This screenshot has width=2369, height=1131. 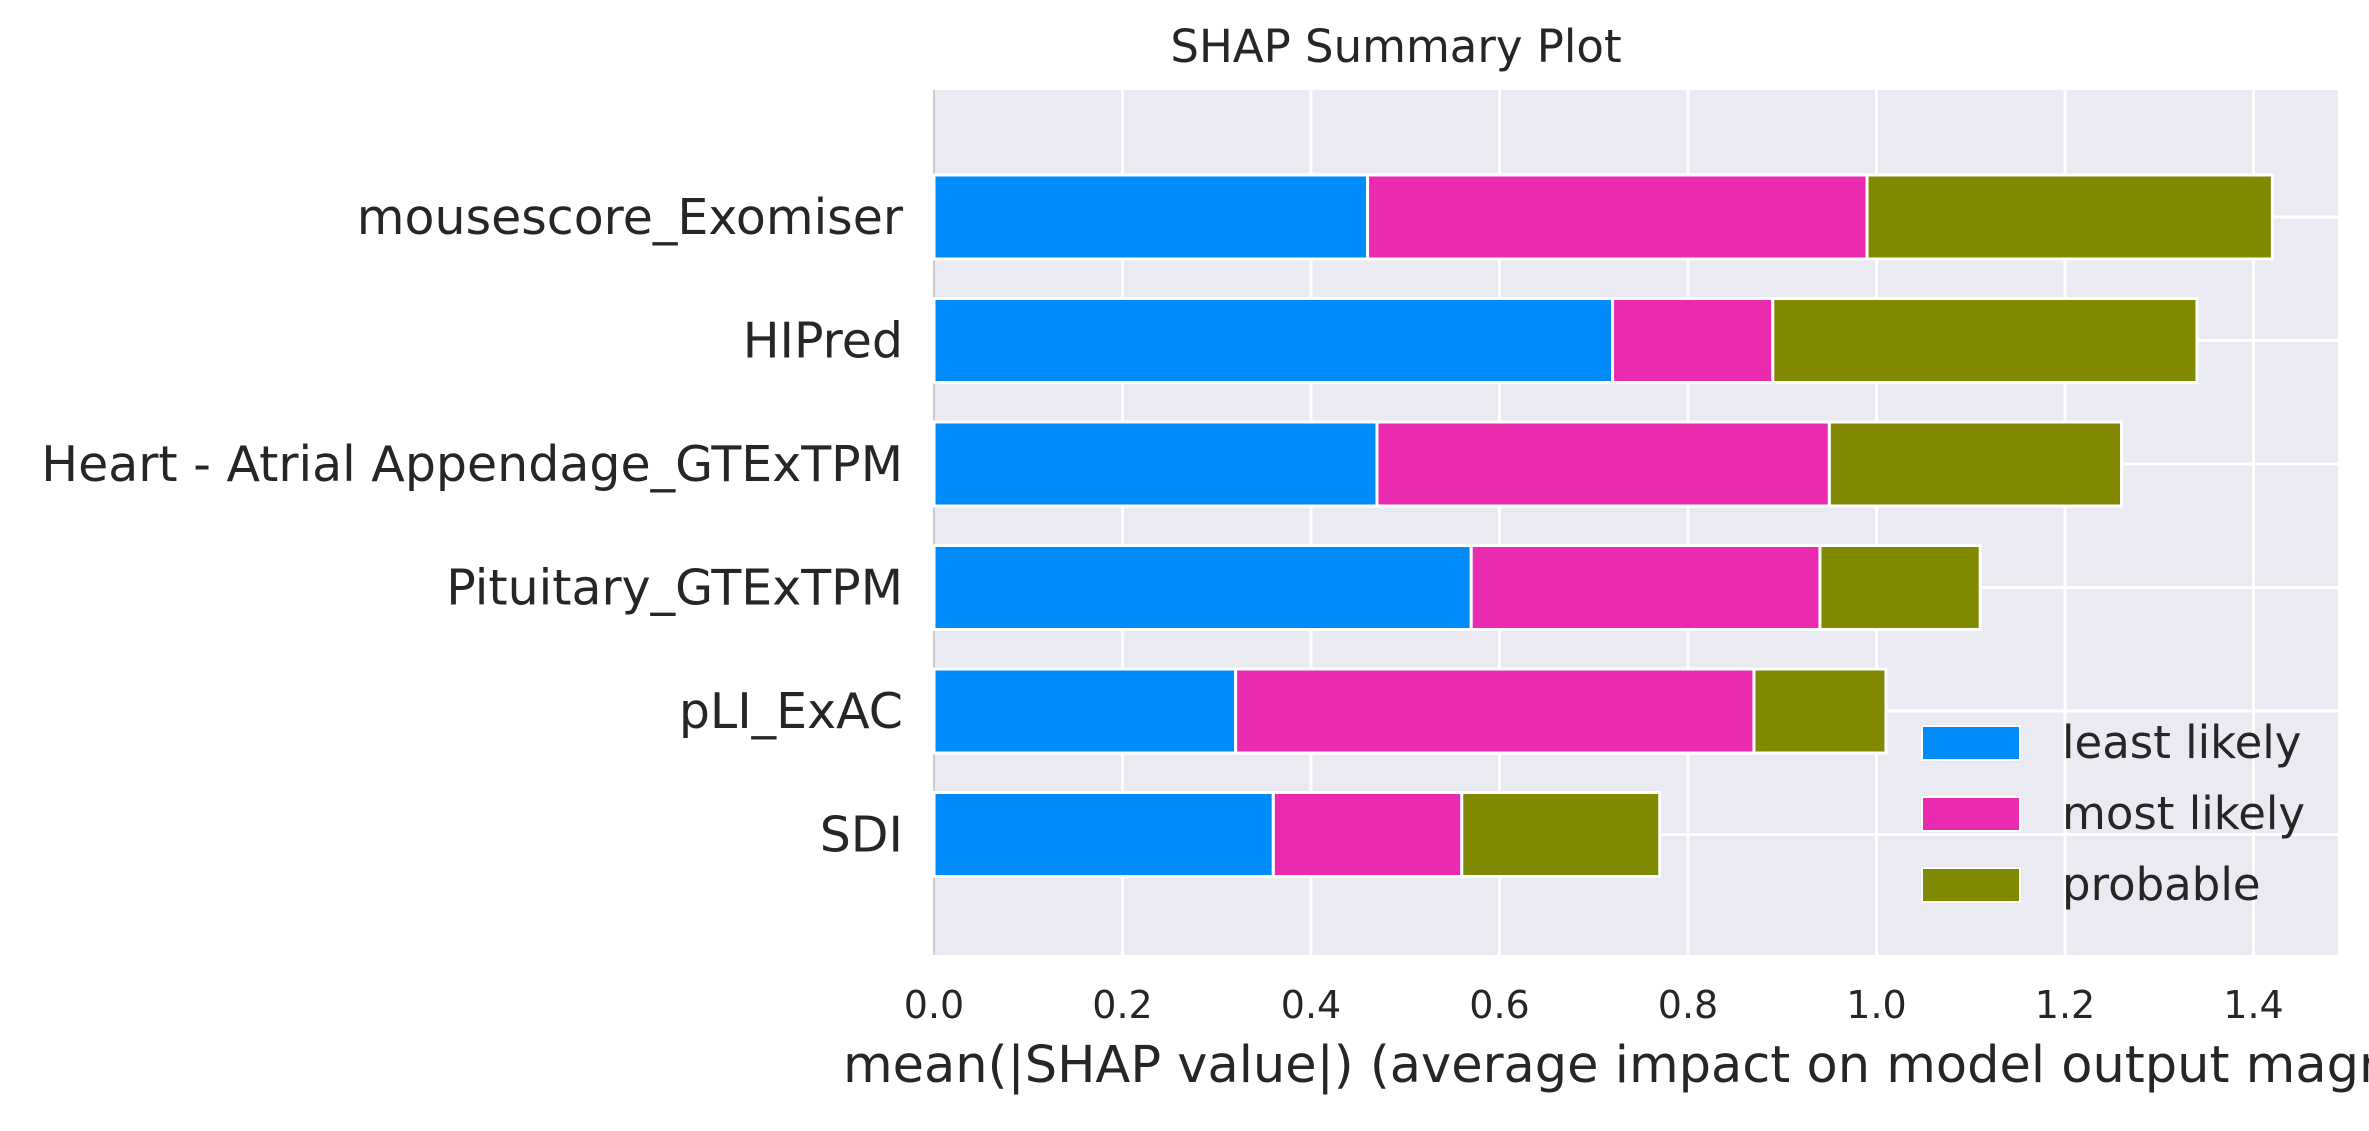 I want to click on x-tick-label: 1.2, so click(x=2065, y=1005).